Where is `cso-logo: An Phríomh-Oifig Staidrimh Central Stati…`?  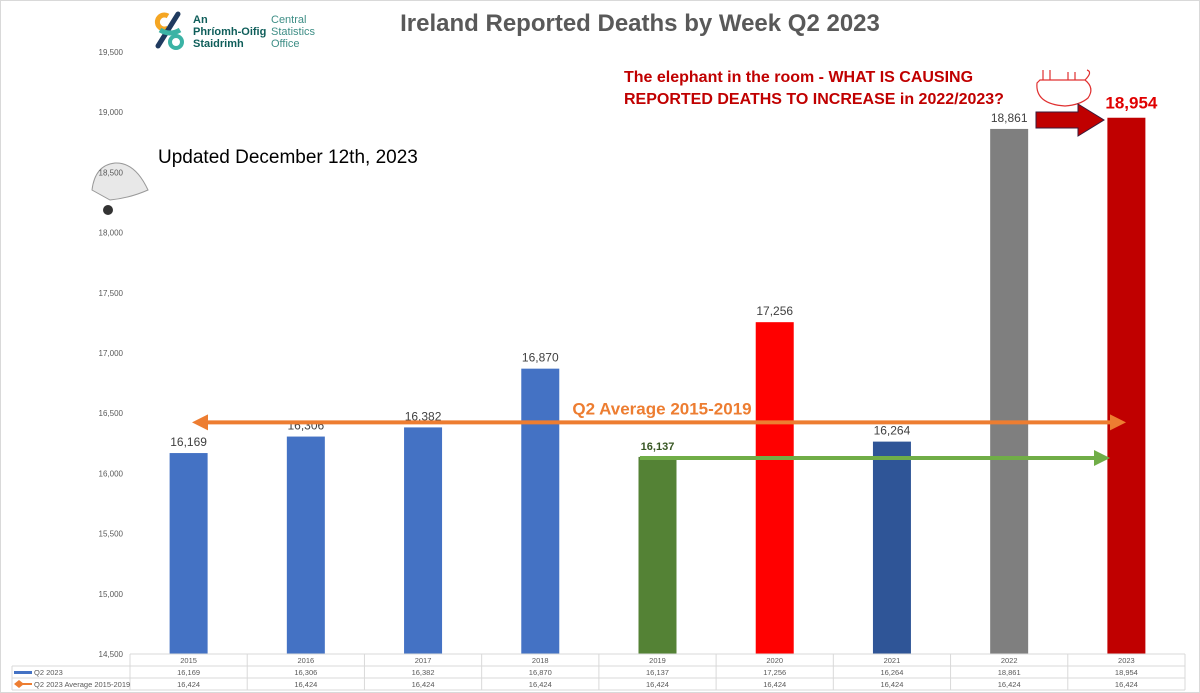
cso-logo: An Phríomh-Oifig Staidrimh Central Stati… is located at coordinates (235, 30).